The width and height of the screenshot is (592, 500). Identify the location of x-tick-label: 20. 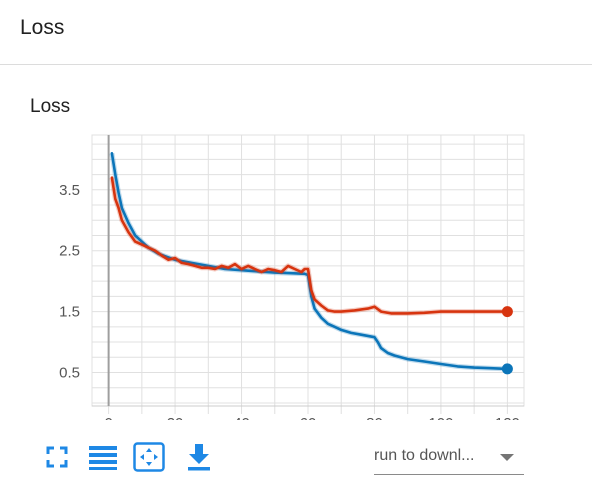
(175, 417).